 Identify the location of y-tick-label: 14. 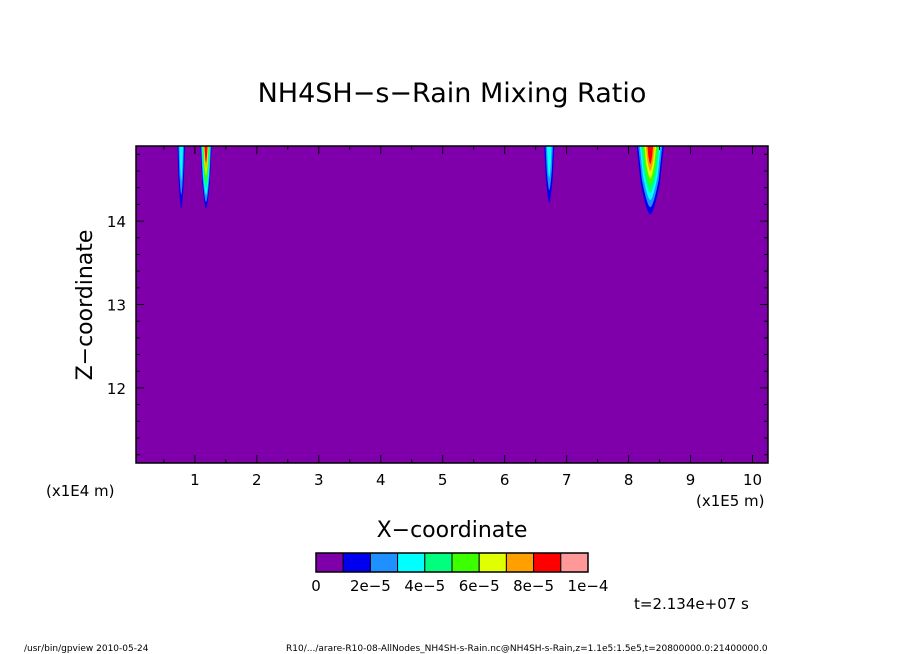
(116, 222).